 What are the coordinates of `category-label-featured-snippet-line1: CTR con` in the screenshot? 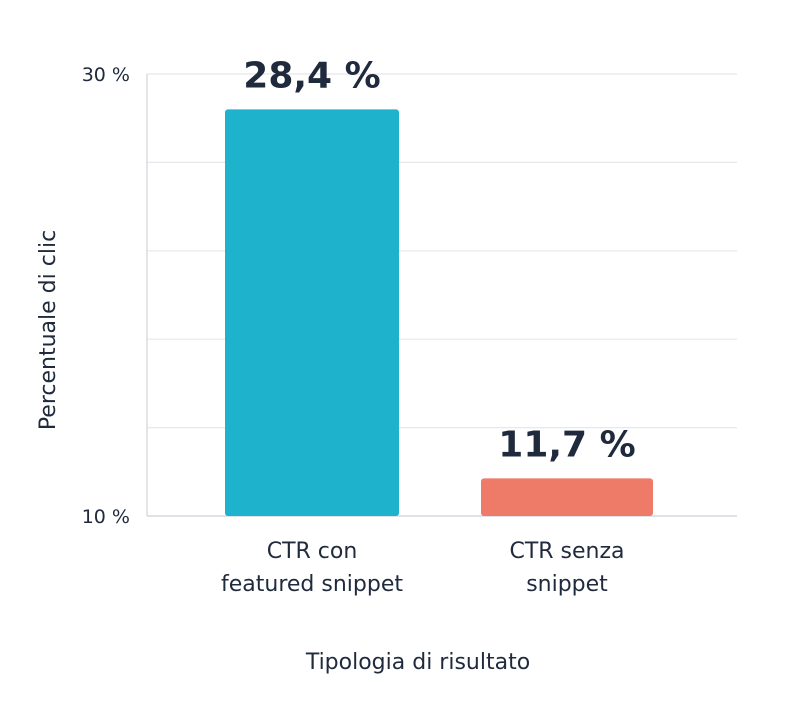 It's located at (312, 551).